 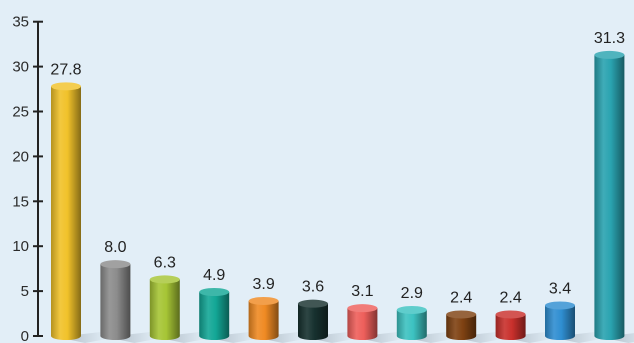 What do you see at coordinates (20, 201) in the screenshot?
I see `y-tick-label: 15` at bounding box center [20, 201].